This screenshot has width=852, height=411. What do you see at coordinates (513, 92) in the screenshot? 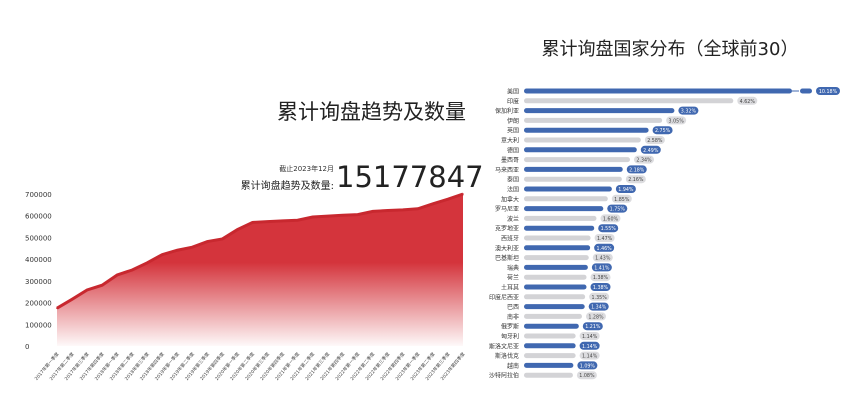
I see `country-label: 美国` at bounding box center [513, 92].